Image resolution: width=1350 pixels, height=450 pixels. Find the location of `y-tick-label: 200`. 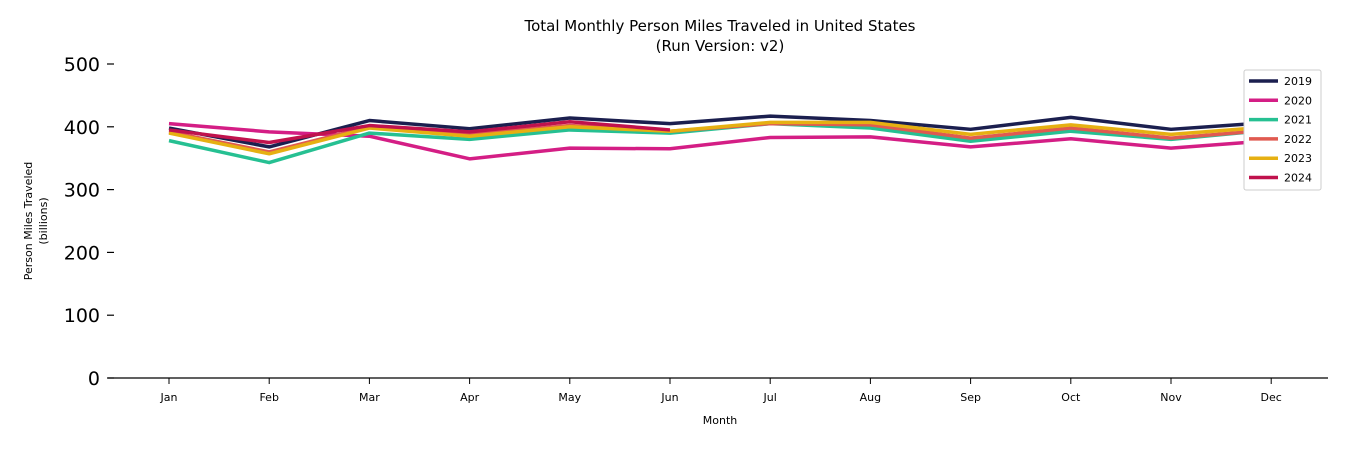

y-tick-label: 200 is located at coordinates (82, 253).